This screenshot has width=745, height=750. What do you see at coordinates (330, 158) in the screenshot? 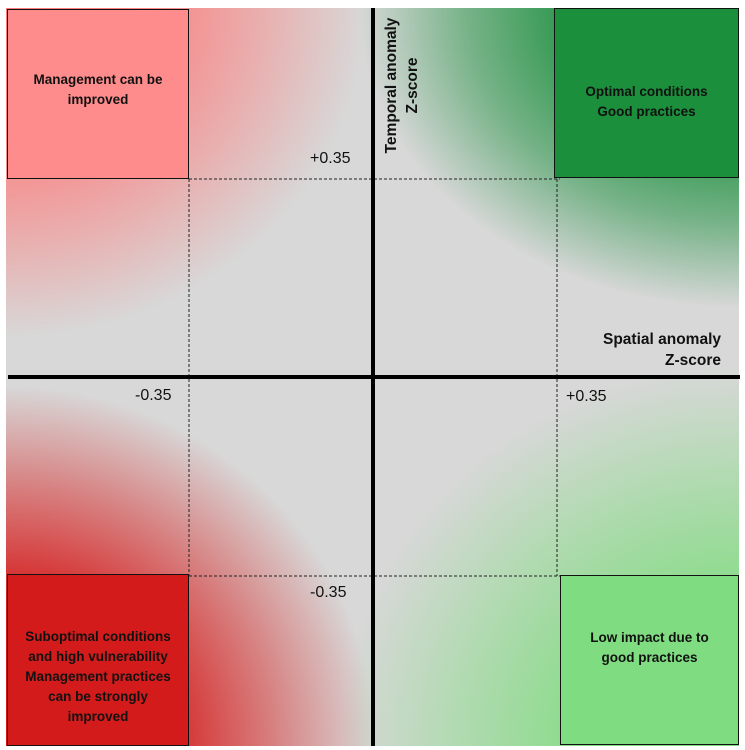
I see `threshold-label-top: +0.35` at bounding box center [330, 158].